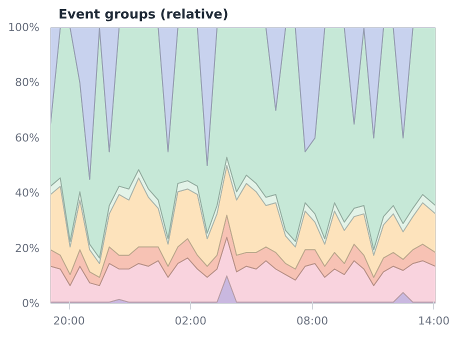 The image size is (474, 357). Describe the element at coordinates (31, 303) in the screenshot. I see `y-tick-label: 0%` at that location.